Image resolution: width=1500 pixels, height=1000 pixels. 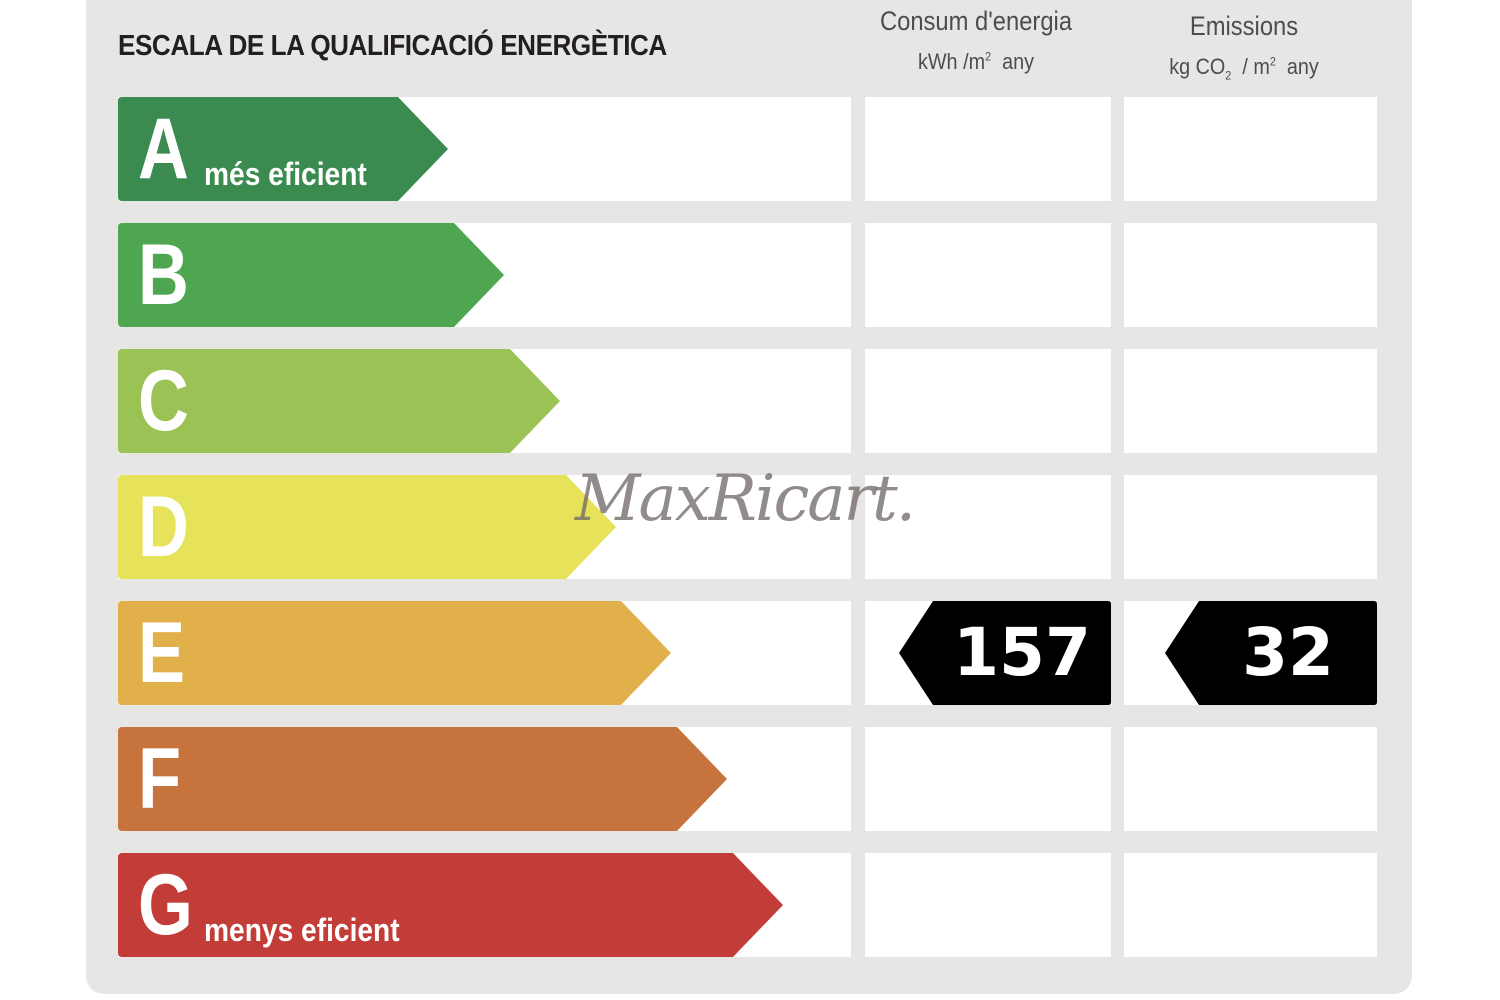 I want to click on rating-note: menys eficient, so click(x=302, y=930).